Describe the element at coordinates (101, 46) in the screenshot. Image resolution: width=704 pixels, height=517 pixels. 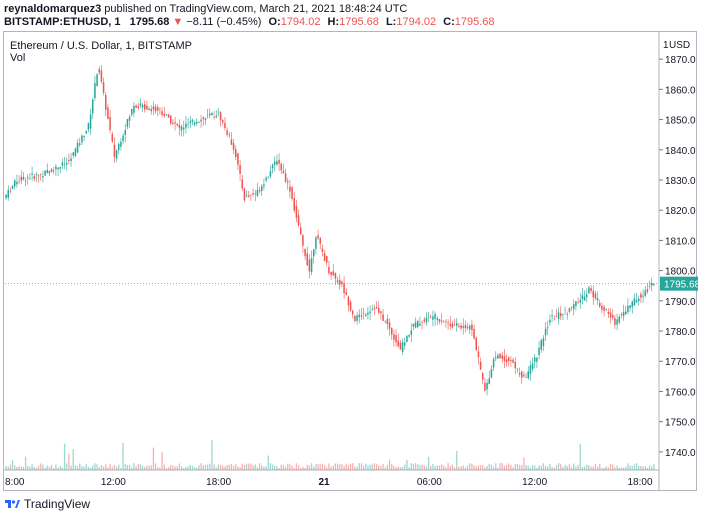
I see `chart-title: Ethereum / U.S. Dollar, 1, BITSTAMP` at that location.